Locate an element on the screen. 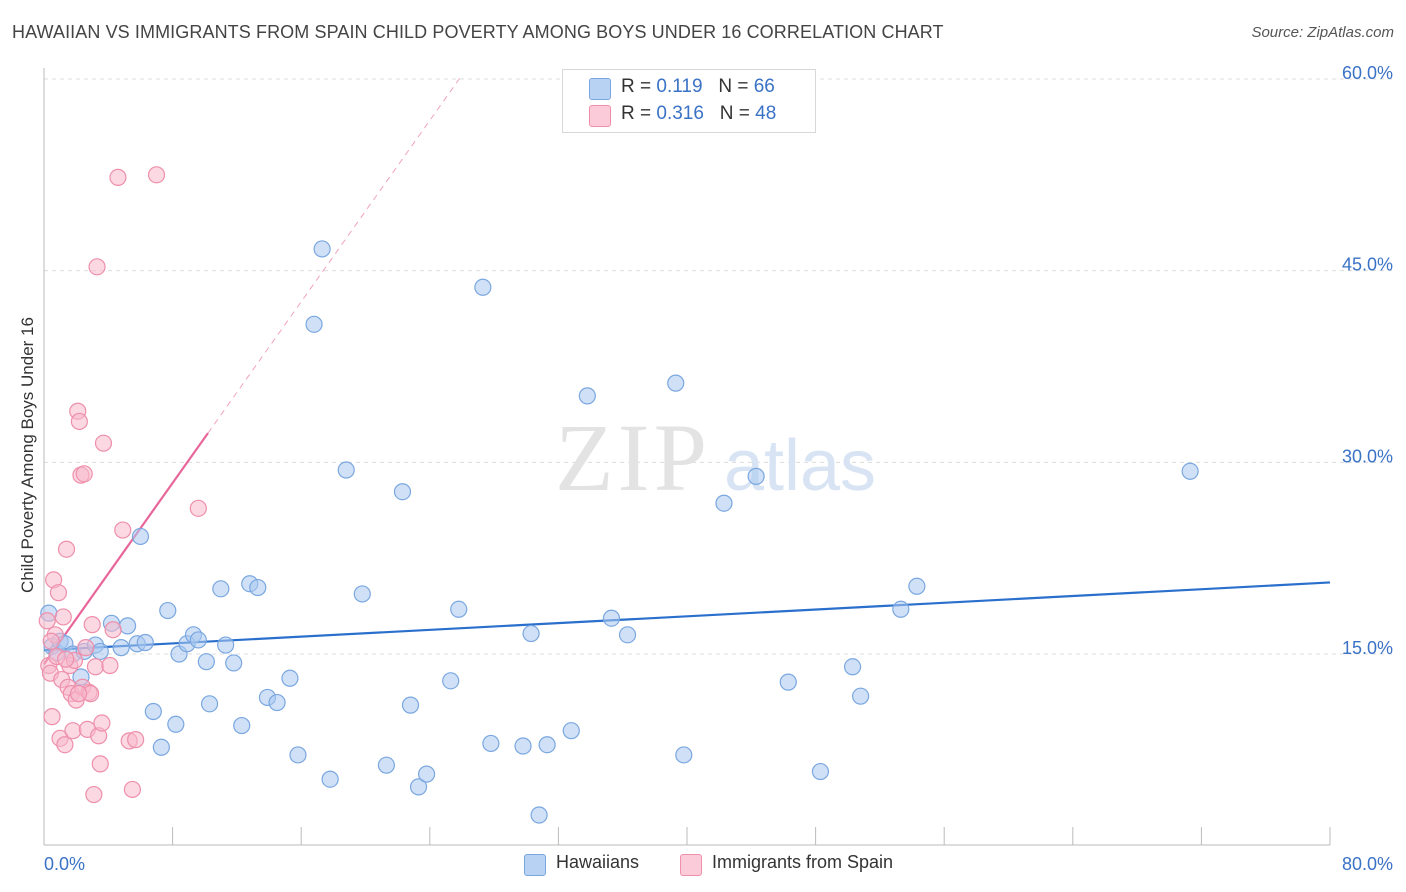 This screenshot has width=1406, height=892. series-legend: Hawaiians Immigrants from Spain is located at coordinates (703, 865).